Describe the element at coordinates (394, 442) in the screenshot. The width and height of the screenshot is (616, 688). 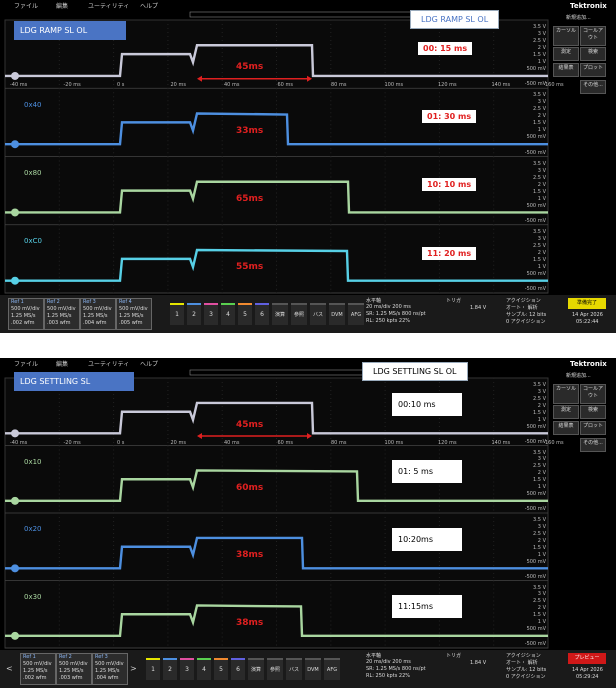
I see `x-tick-label: 100 ms` at that location.